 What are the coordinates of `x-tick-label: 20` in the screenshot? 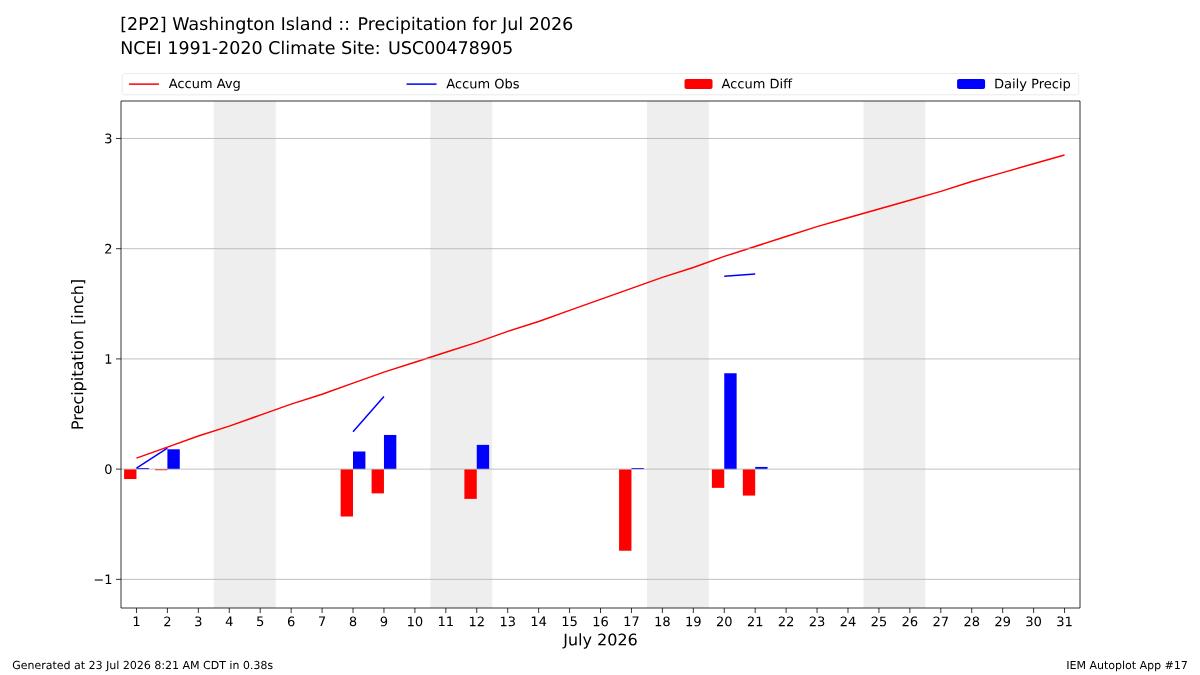 It's located at (724, 621).